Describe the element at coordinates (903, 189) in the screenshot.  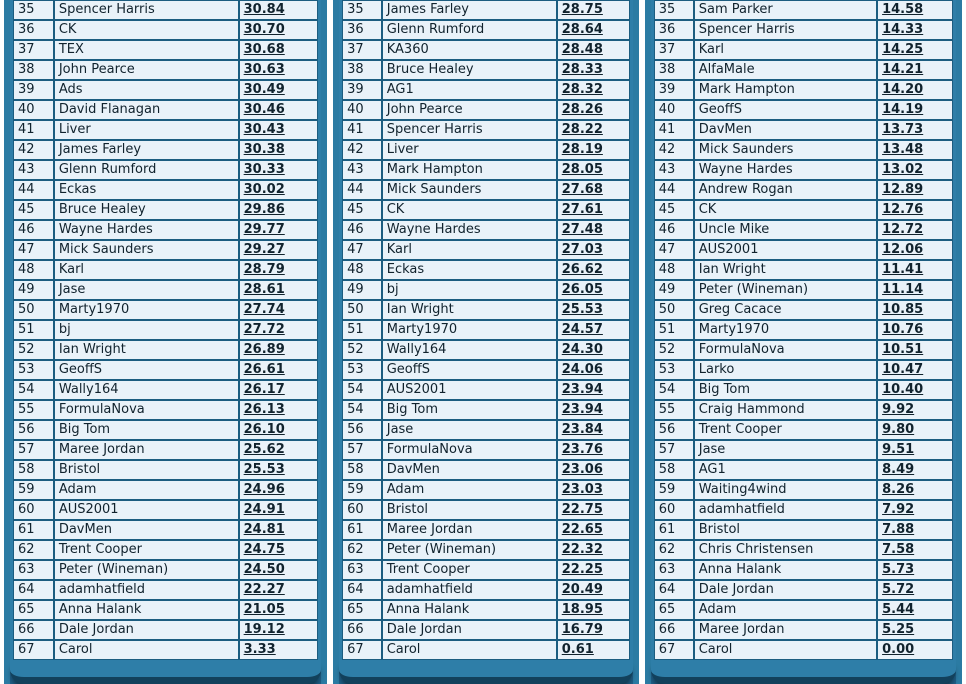
I see `score-link: 12.89` at that location.